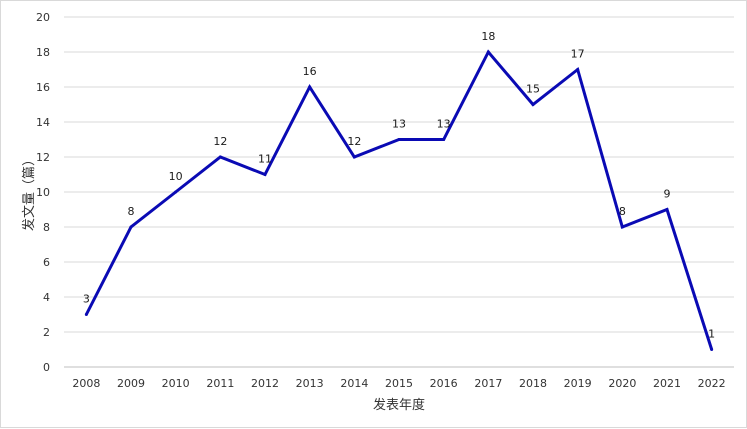 The image size is (747, 429). What do you see at coordinates (399, 405) in the screenshot?
I see `x-axis-title: 发表年度` at bounding box center [399, 405].